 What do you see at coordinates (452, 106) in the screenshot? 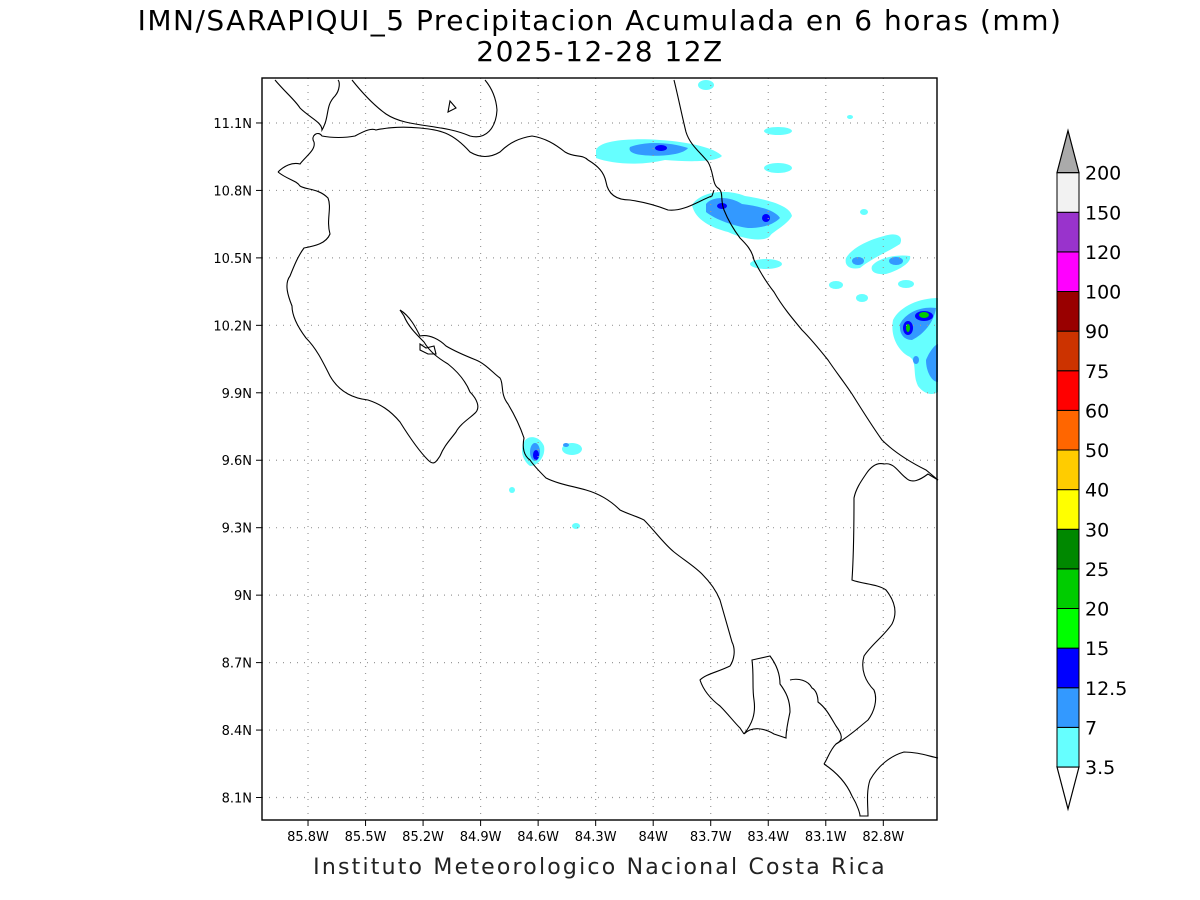
I see `island-nicaragua` at bounding box center [452, 106].